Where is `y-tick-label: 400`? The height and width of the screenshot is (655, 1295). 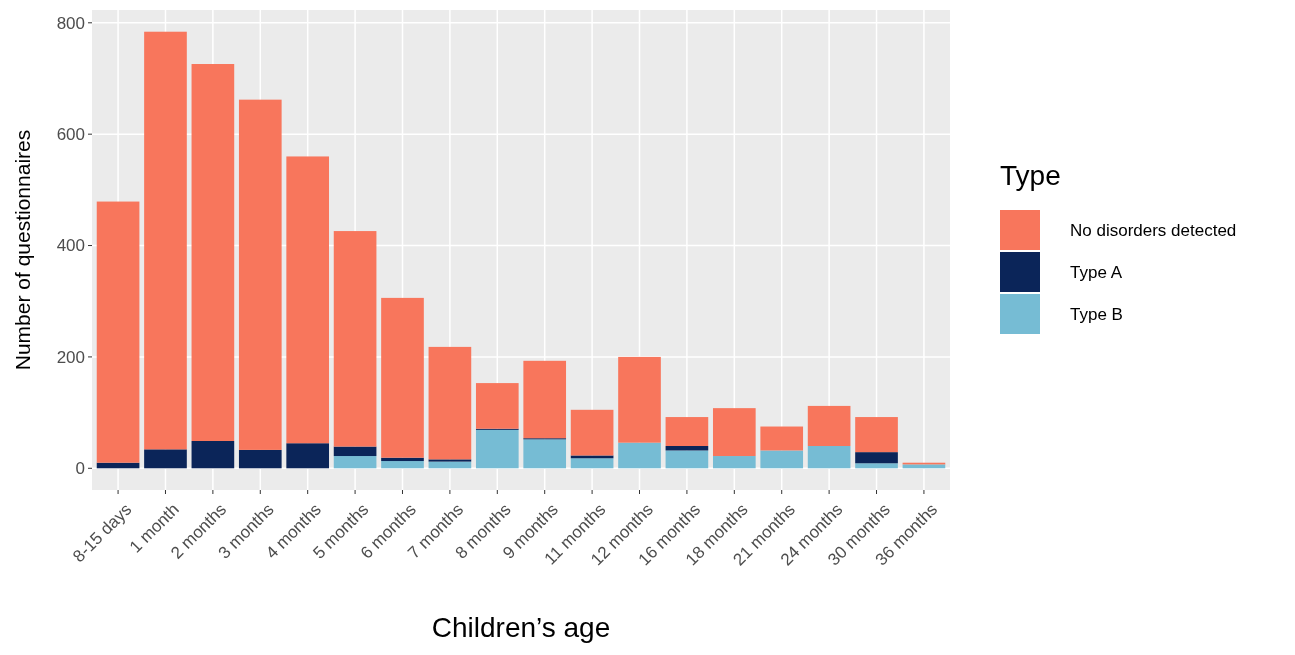
y-tick-label: 400 is located at coordinates (70, 246).